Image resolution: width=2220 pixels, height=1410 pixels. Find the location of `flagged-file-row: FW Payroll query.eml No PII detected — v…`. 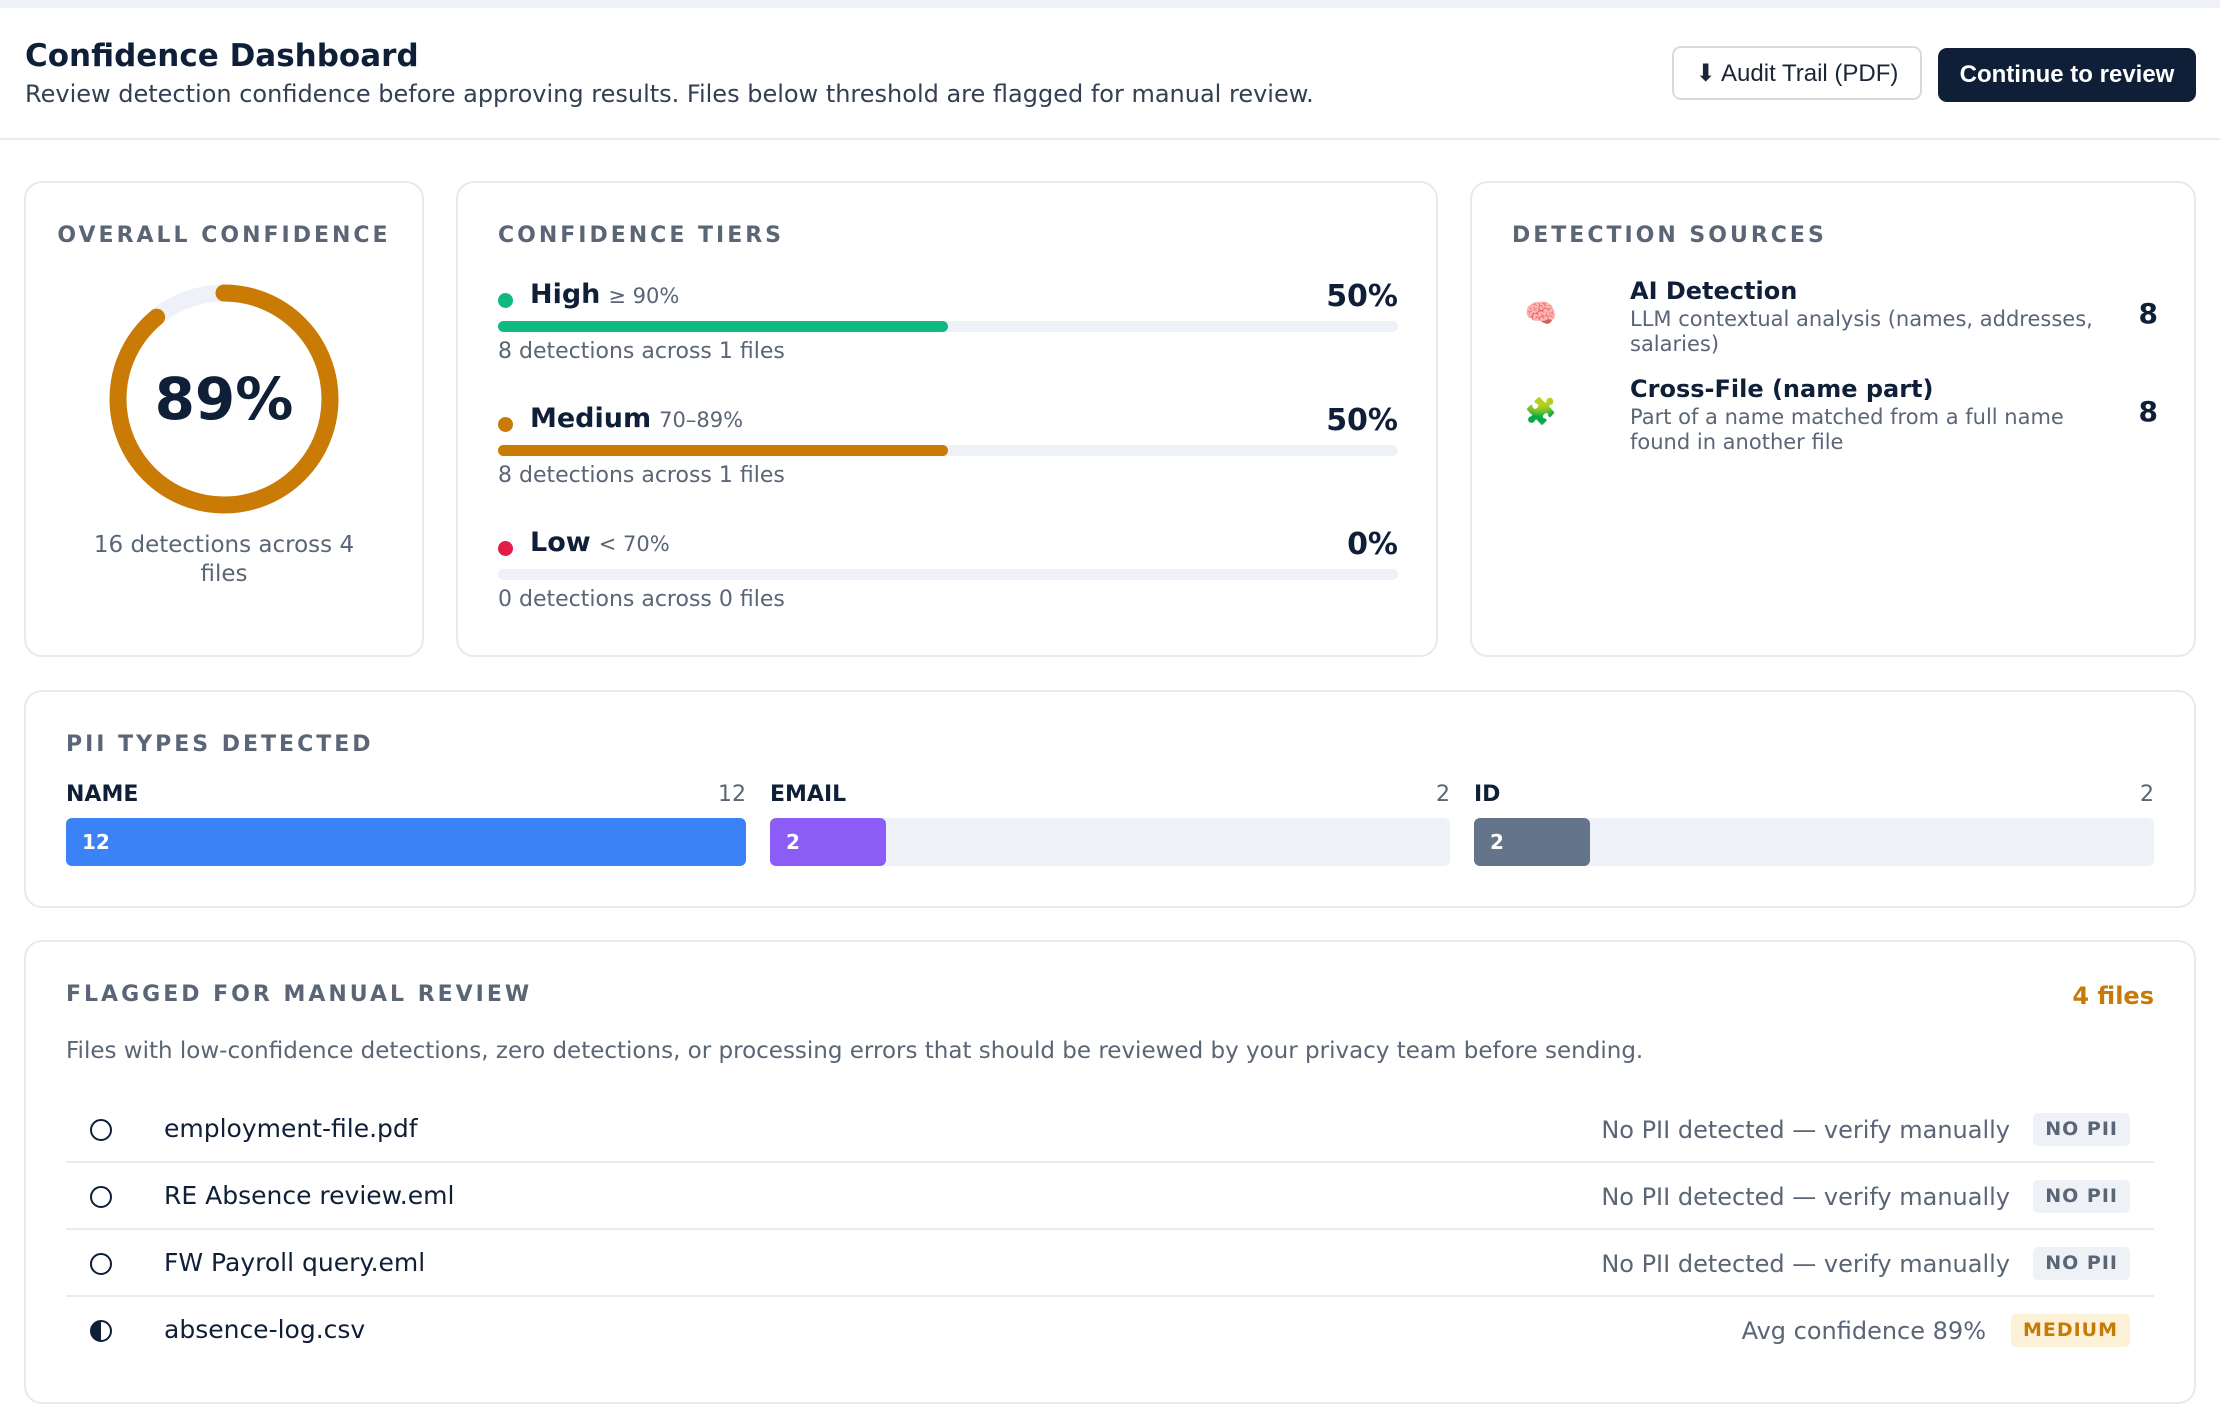

flagged-file-row: FW Payroll query.eml No PII detected — v… is located at coordinates (1110, 1263).